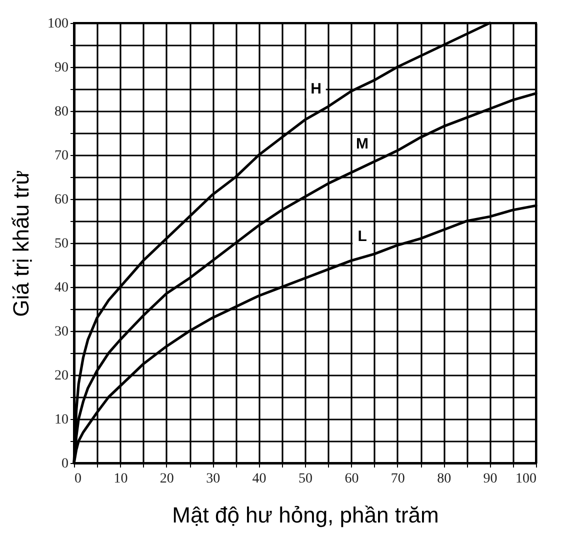 Image resolution: width=562 pixels, height=548 pixels. I want to click on x-tick-label: 100, so click(526, 479).